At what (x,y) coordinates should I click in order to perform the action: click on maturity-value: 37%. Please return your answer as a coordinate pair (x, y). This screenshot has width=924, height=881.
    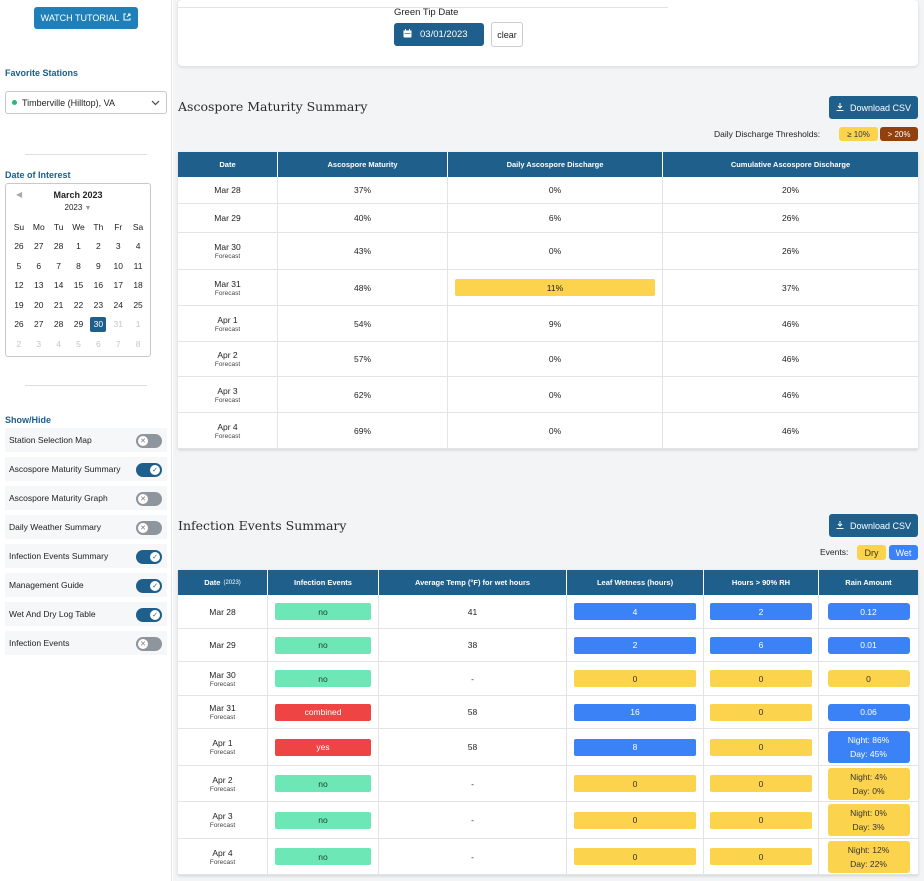
    Looking at the image, I should click on (362, 190).